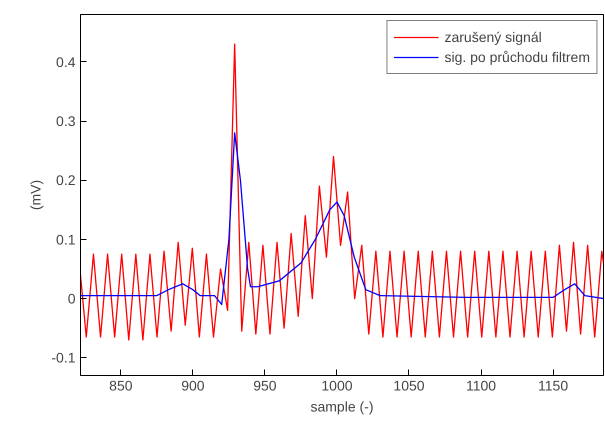 The width and height of the screenshot is (605, 425). I want to click on x-tick-label: 1000, so click(337, 386).